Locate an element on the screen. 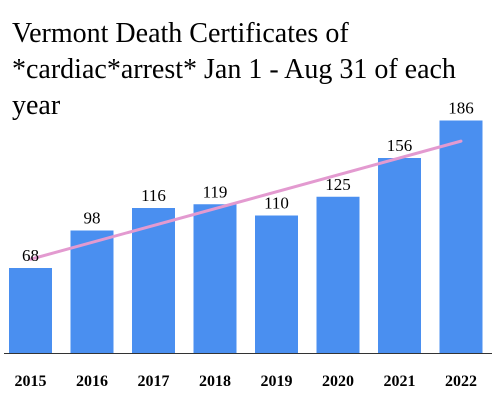 The width and height of the screenshot is (503, 410). bar-2018 is located at coordinates (215, 278).